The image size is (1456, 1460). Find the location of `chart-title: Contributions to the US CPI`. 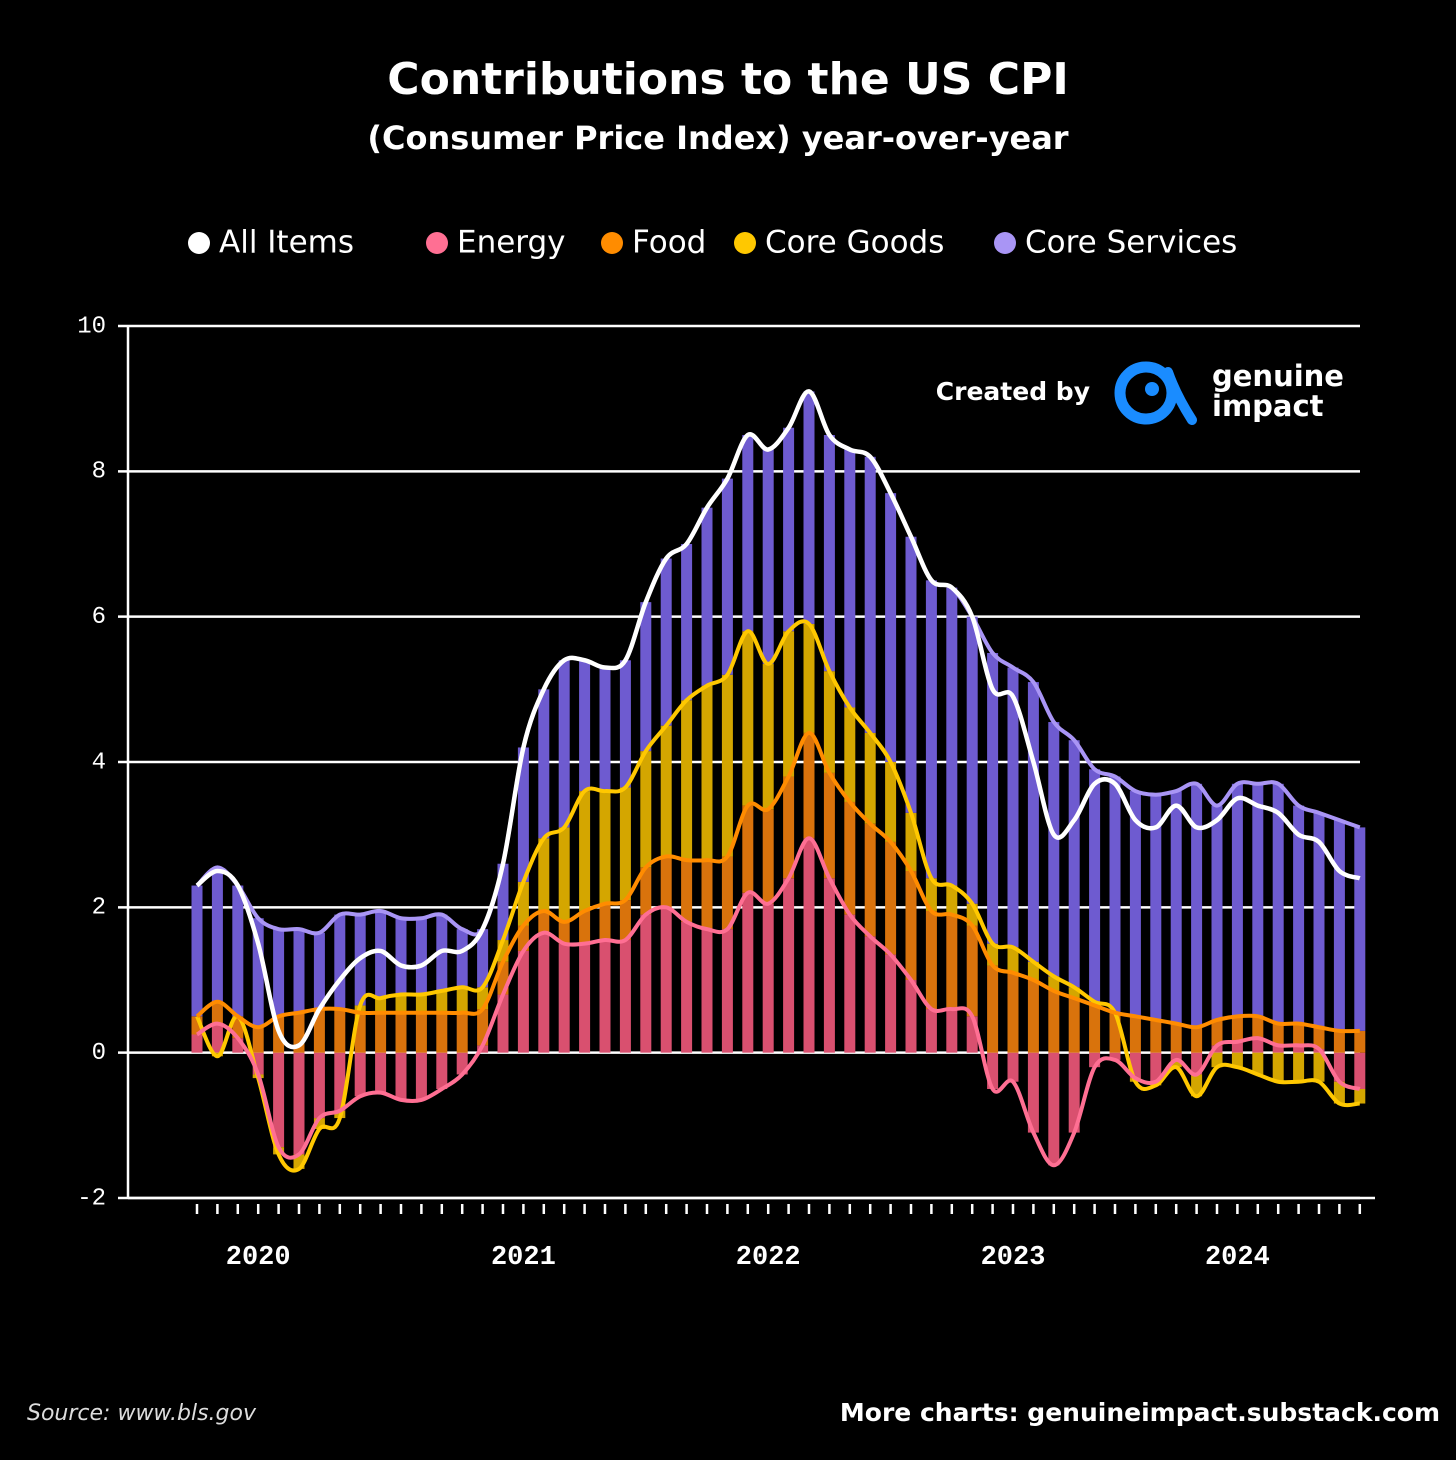

chart-title: Contributions to the US CPI is located at coordinates (727, 79).